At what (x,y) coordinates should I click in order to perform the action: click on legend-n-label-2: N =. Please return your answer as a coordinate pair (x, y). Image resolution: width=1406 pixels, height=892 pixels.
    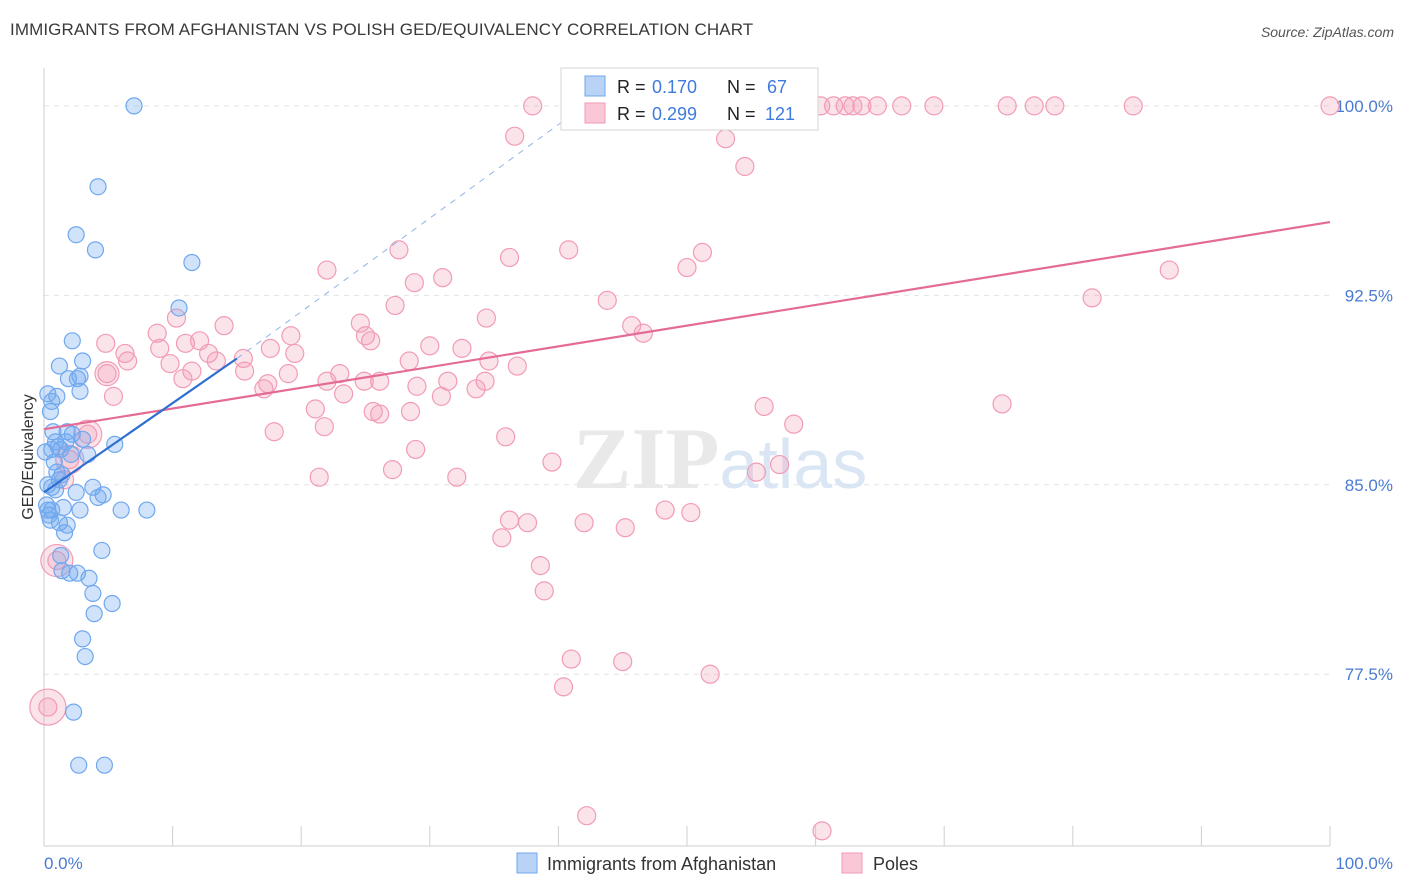
    Looking at the image, I should click on (741, 114).